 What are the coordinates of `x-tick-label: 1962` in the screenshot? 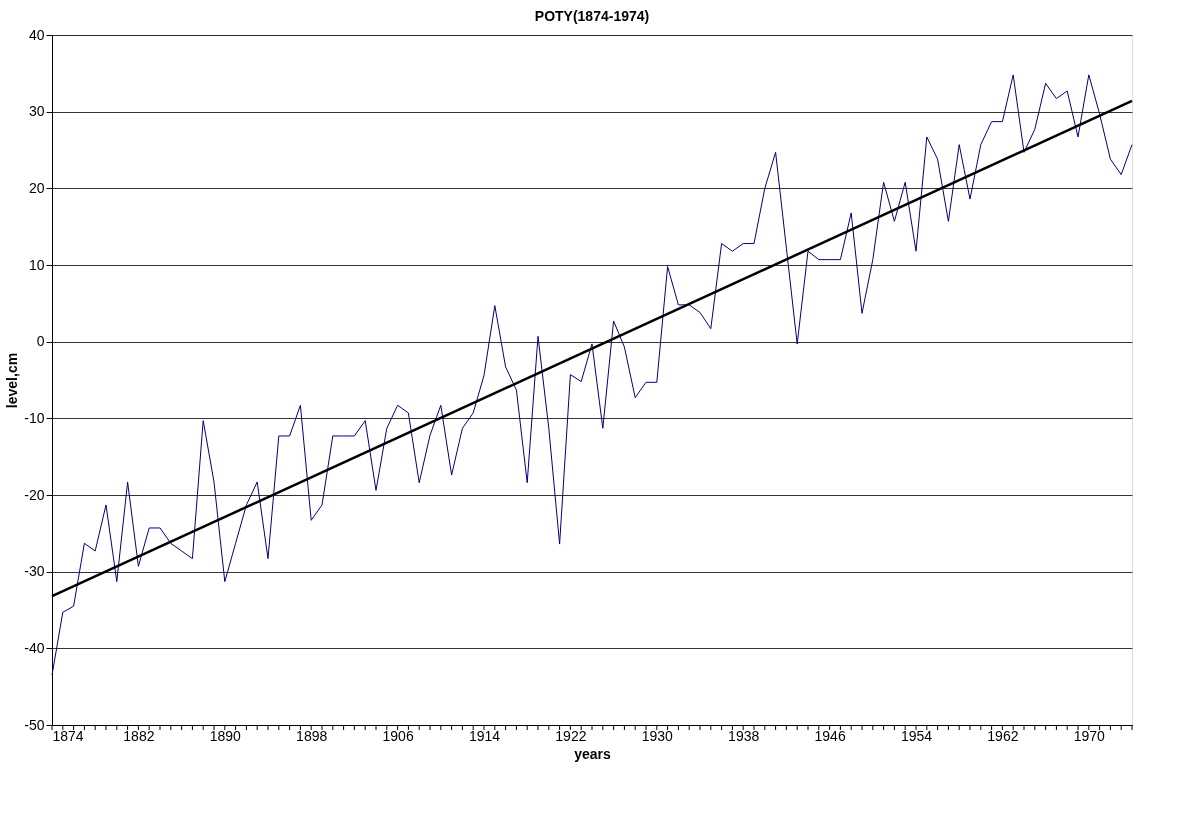 It's located at (1003, 735).